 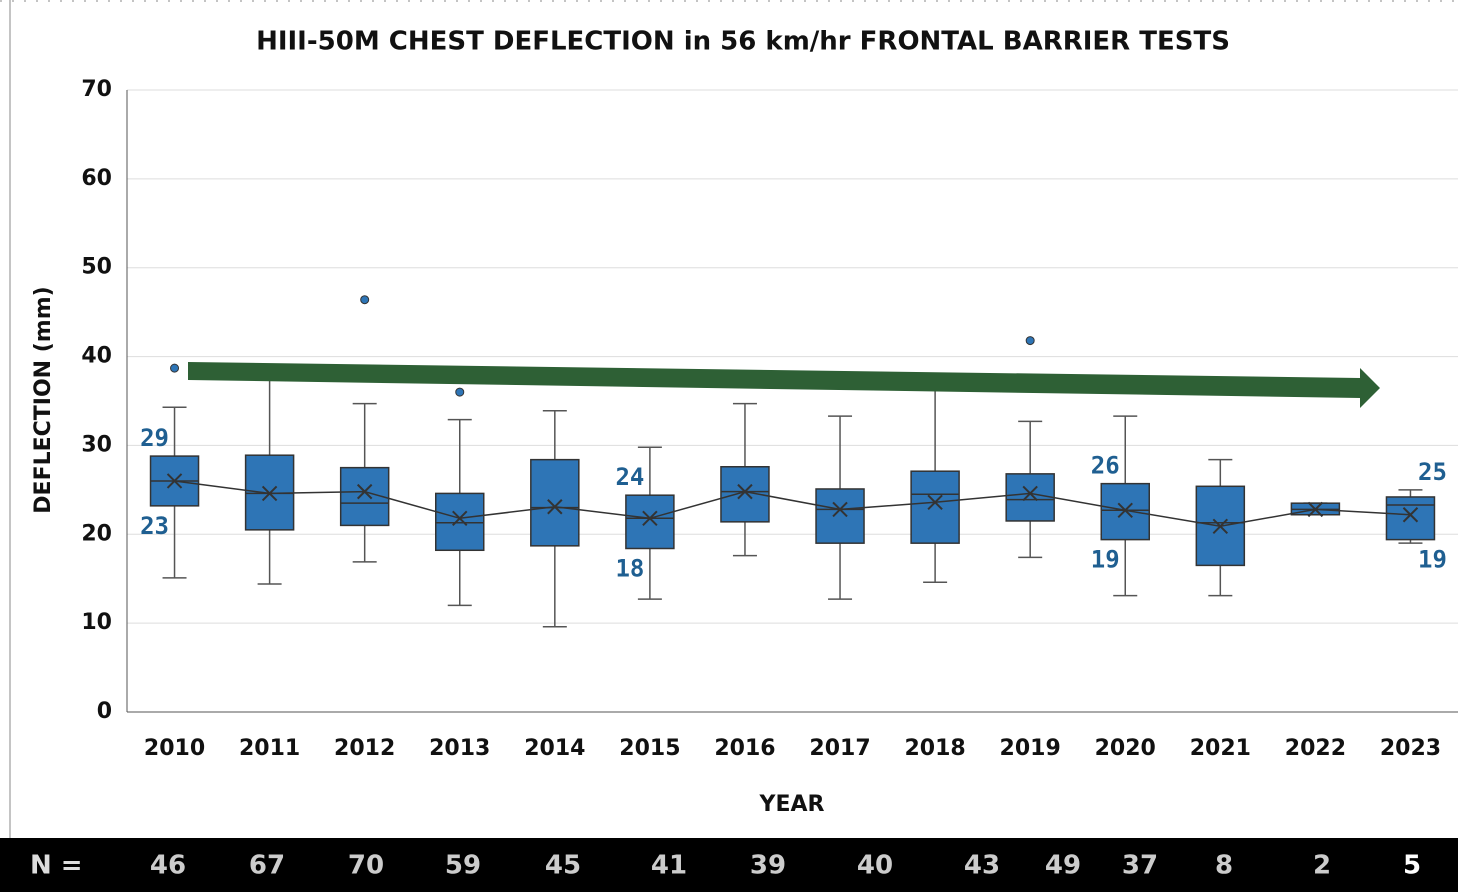 I want to click on value-label: 24, so click(x=629, y=477).